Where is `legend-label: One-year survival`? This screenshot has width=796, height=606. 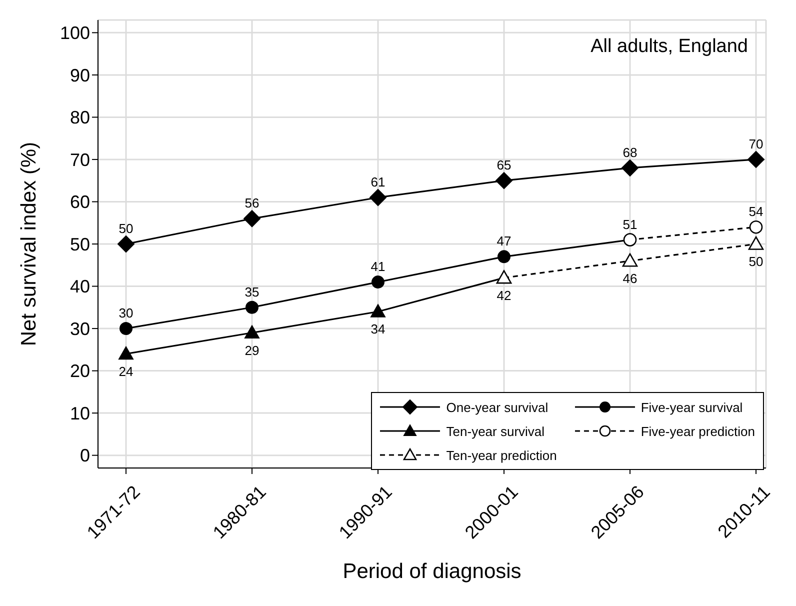
legend-label: One-year survival is located at coordinates (497, 407).